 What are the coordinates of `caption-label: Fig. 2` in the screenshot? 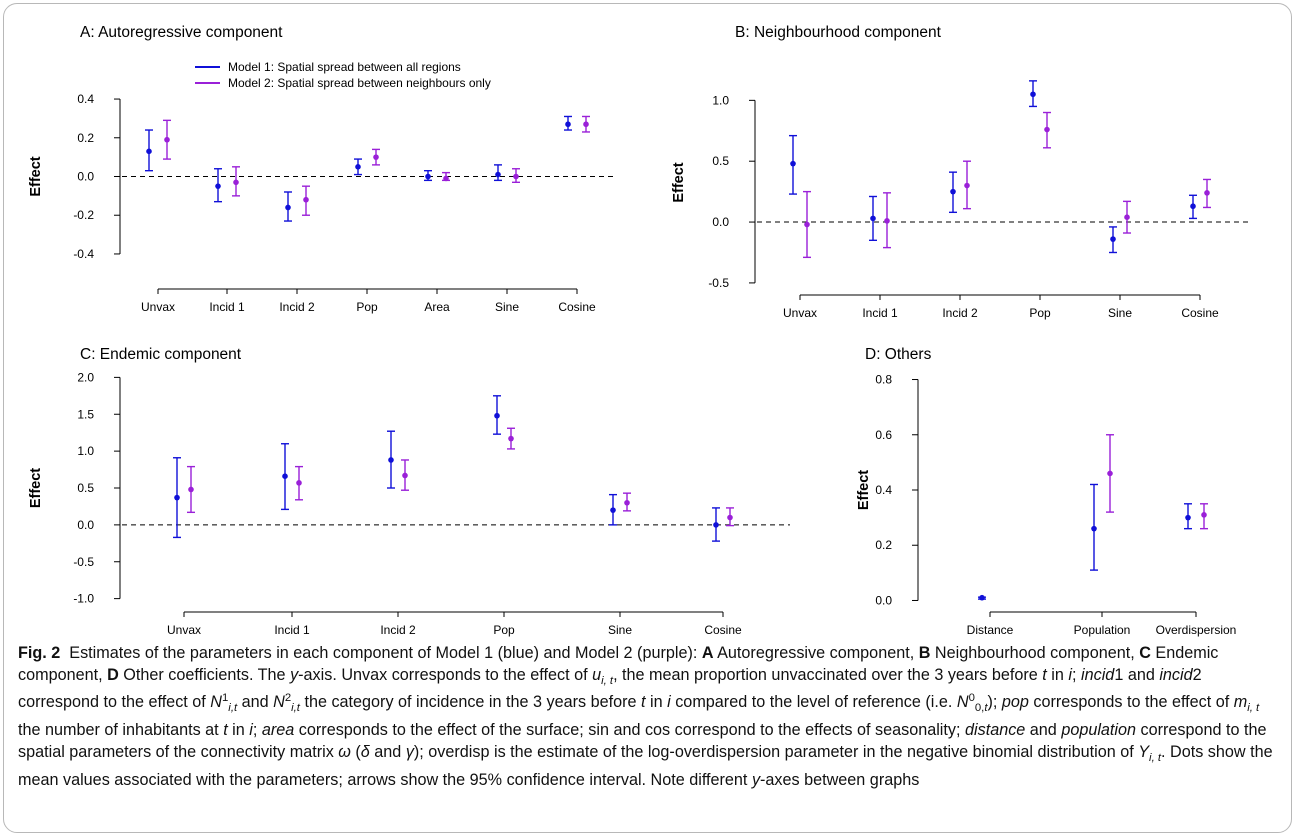 It's located at (39, 653).